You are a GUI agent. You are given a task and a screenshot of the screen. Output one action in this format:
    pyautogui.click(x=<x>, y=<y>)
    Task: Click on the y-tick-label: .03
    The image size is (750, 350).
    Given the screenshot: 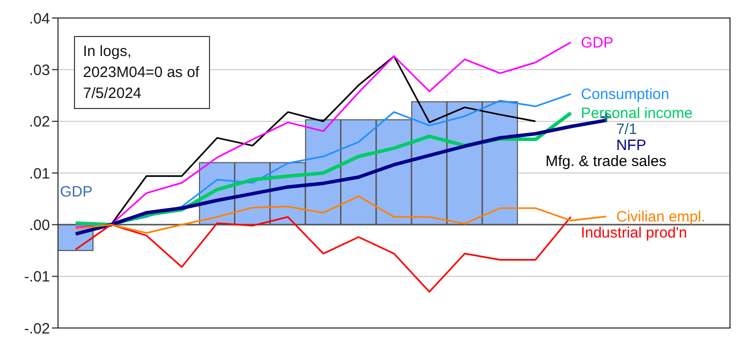 What is the action you would take?
    pyautogui.click(x=39, y=70)
    